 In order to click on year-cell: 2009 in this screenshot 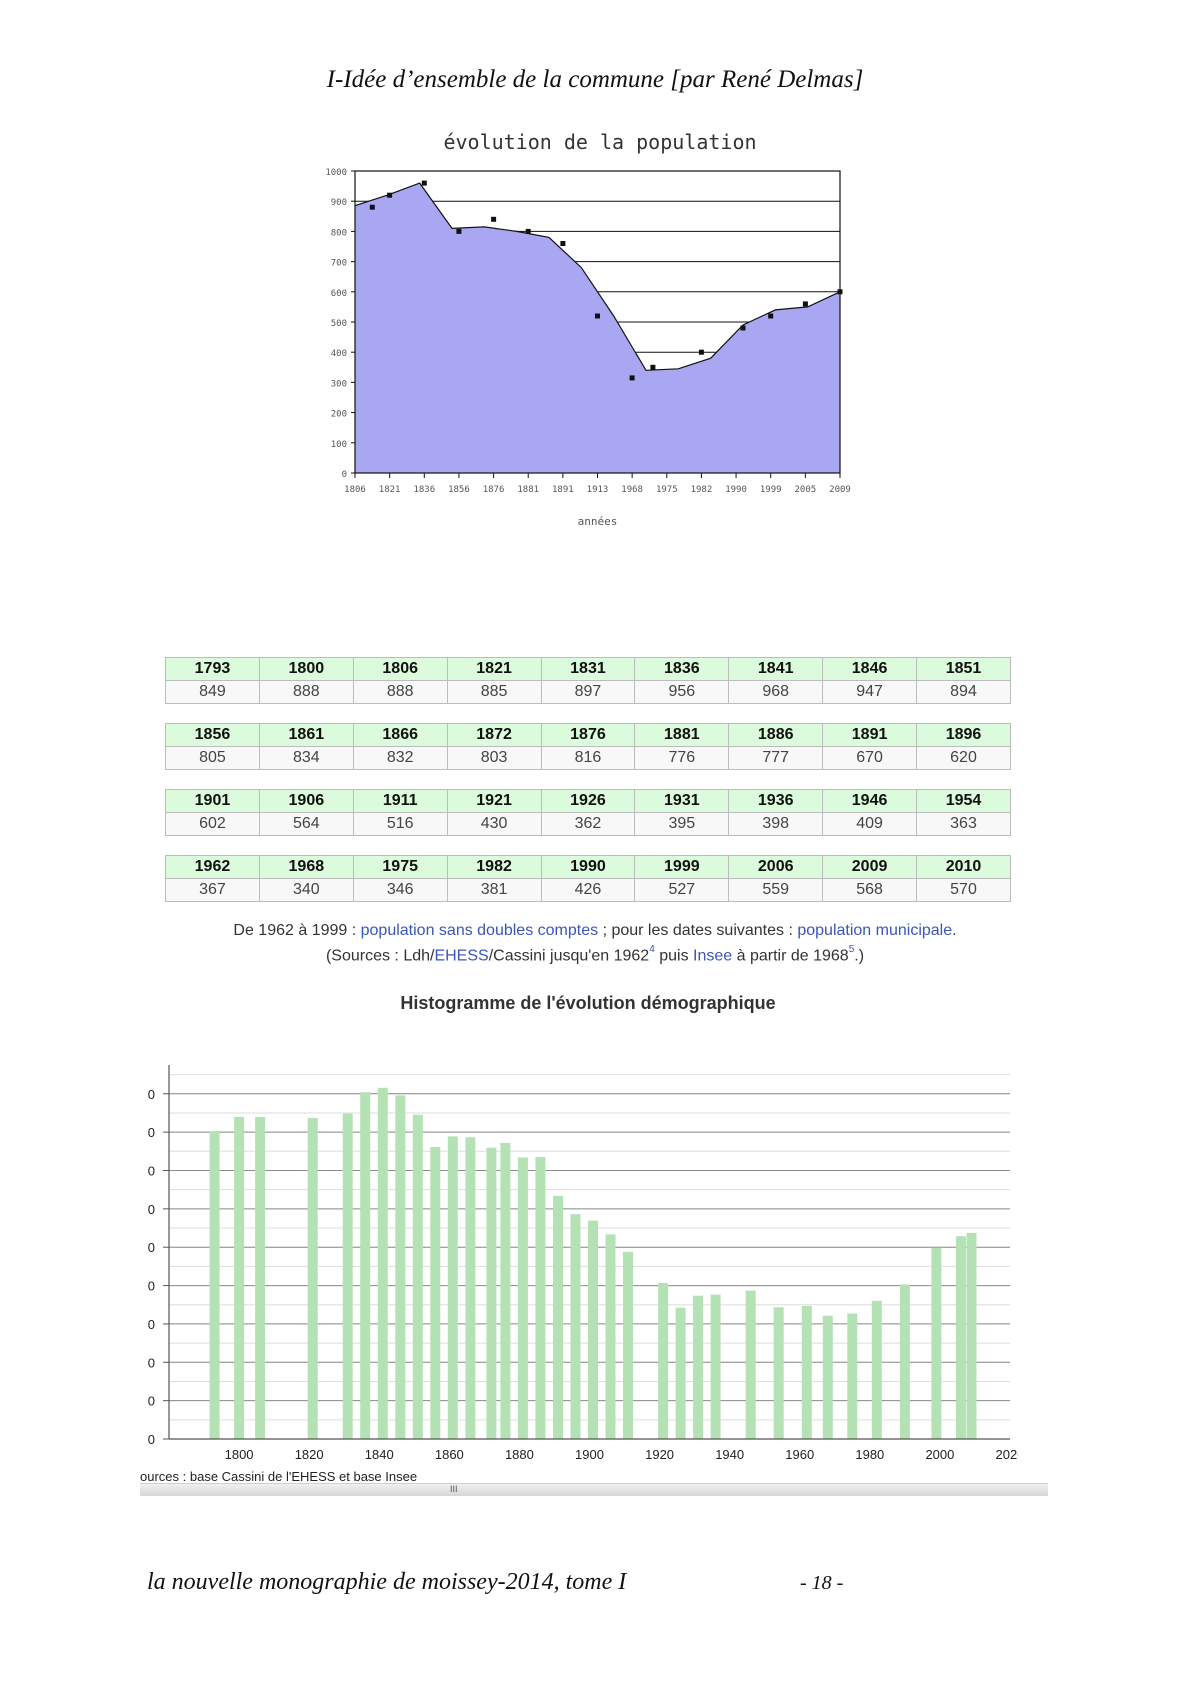, I will do `click(869, 867)`.